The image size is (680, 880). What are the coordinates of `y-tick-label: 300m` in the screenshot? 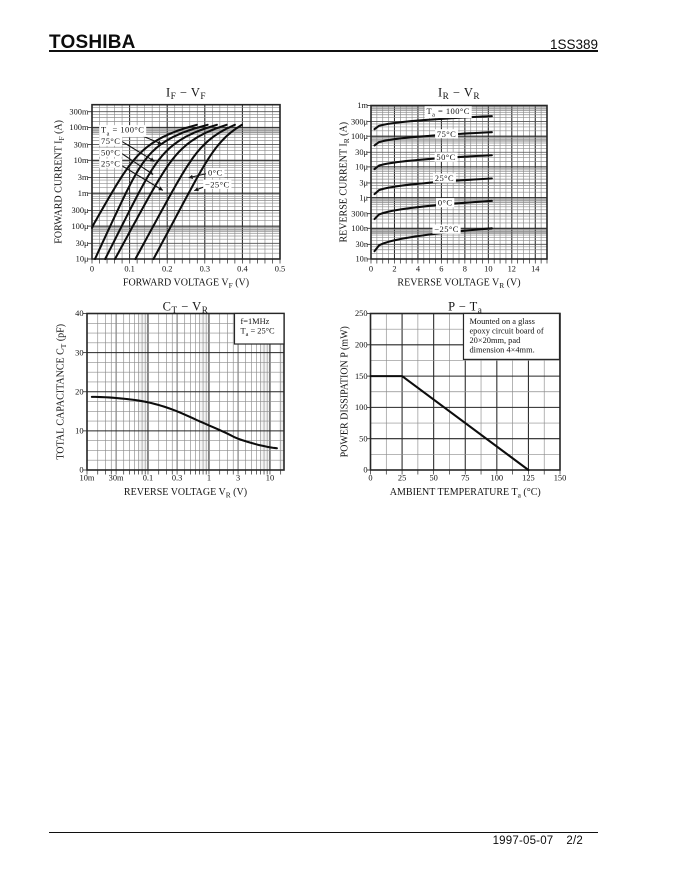 It's located at (79, 111).